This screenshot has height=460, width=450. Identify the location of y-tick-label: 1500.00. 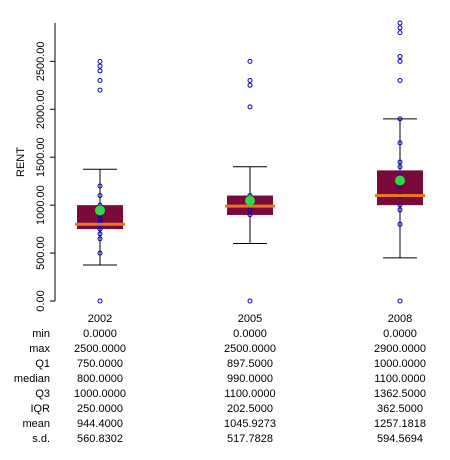
(41, 157).